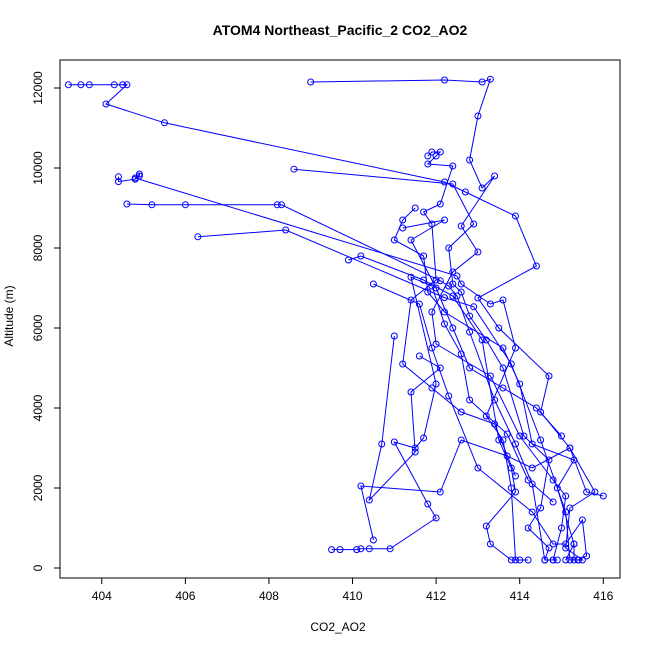  I want to click on y-tick-label: 4000, so click(38, 407).